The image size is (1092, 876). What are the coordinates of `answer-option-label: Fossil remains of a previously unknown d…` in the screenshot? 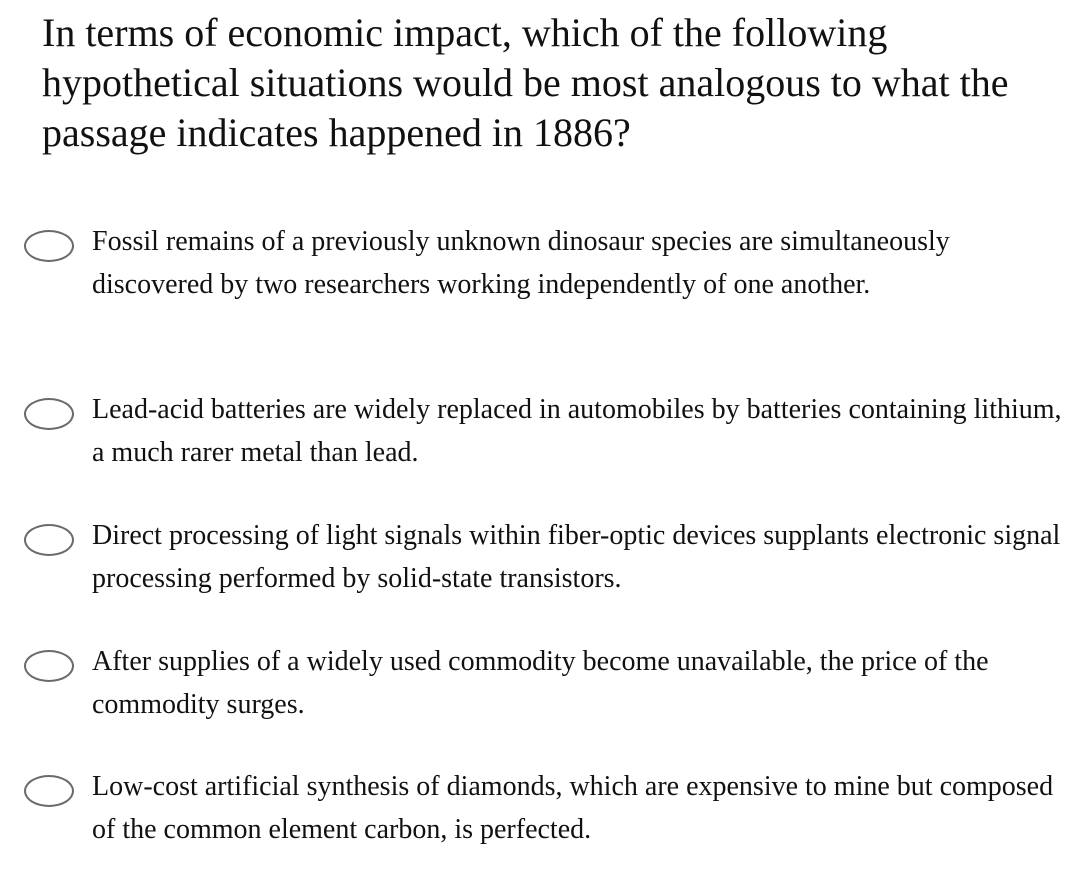 It's located at (521, 263).